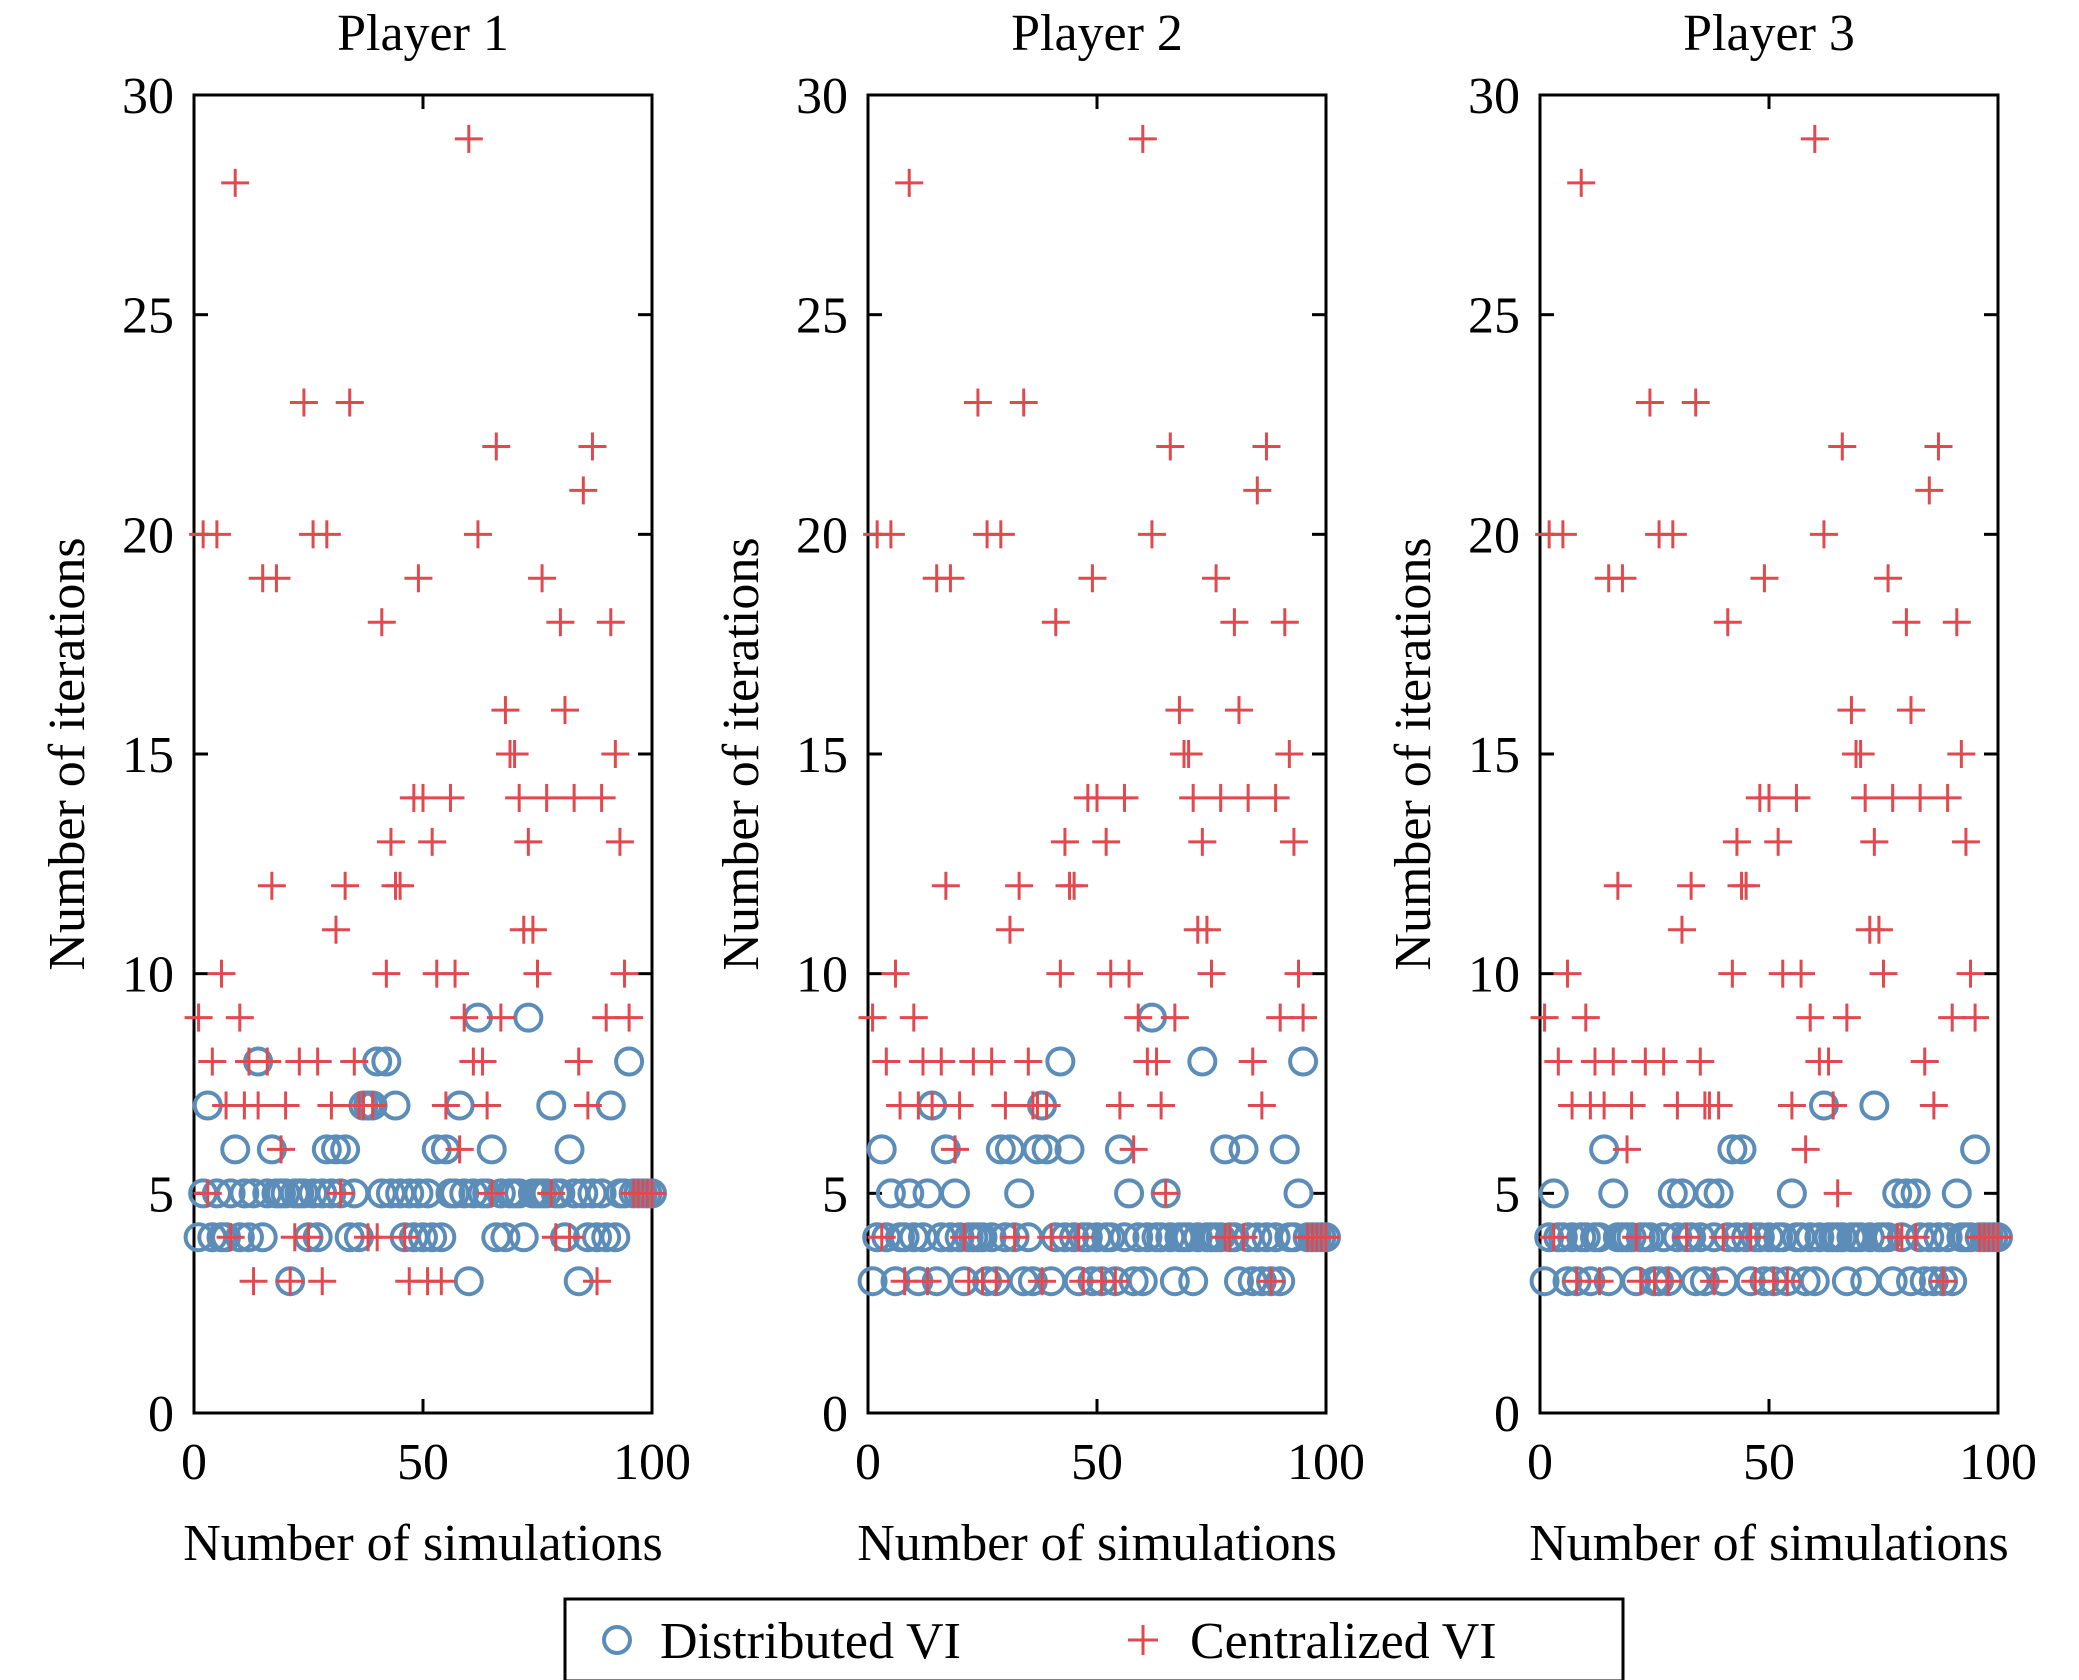  Describe the element at coordinates (1097, 33) in the screenshot. I see `panel-title: Player 2` at that location.